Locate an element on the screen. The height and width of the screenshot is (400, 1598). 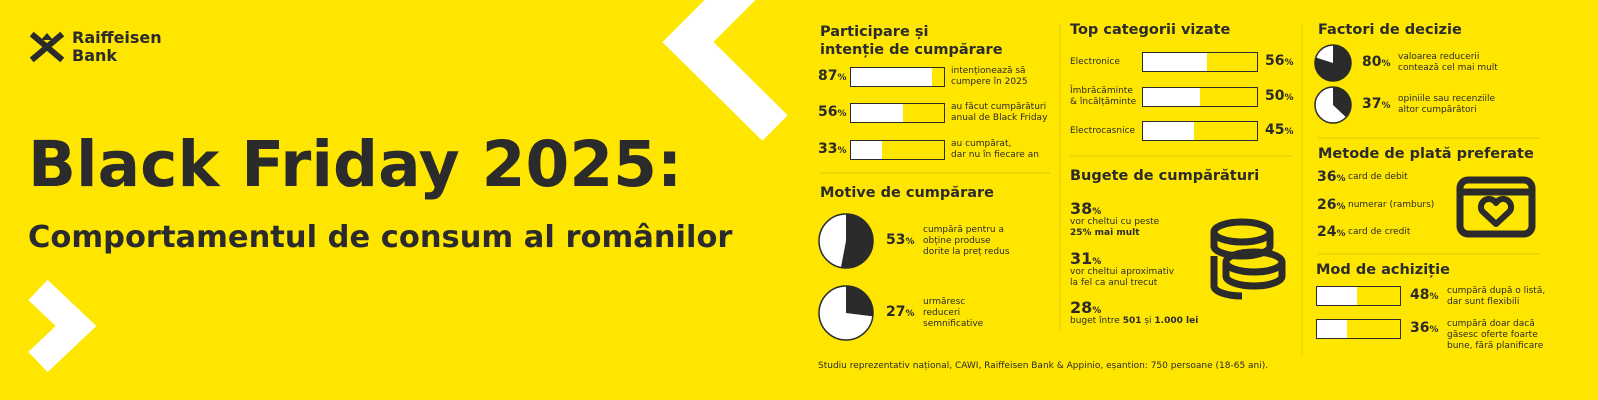
text-line: găsesc oferte foarte is located at coordinates (1492, 335).